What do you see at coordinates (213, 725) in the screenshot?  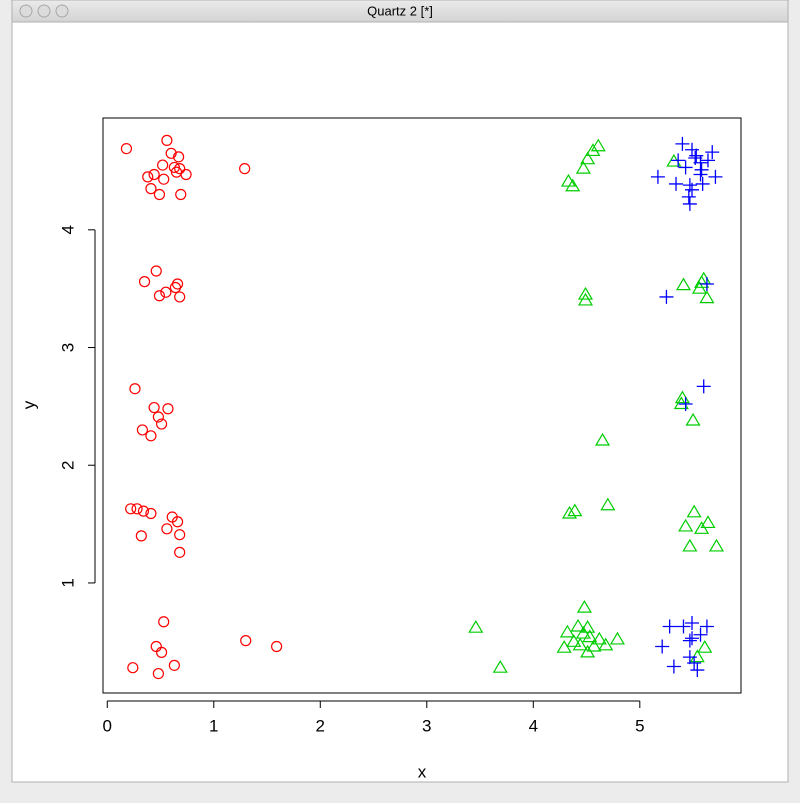 I see `x-tick-label: 1` at bounding box center [213, 725].